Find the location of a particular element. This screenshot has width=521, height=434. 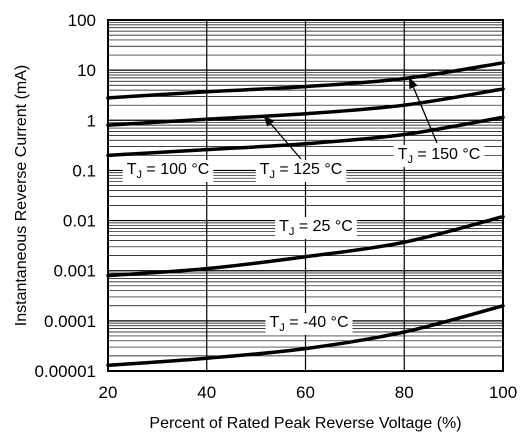

arrow-shaft is located at coordinates (423, 110).